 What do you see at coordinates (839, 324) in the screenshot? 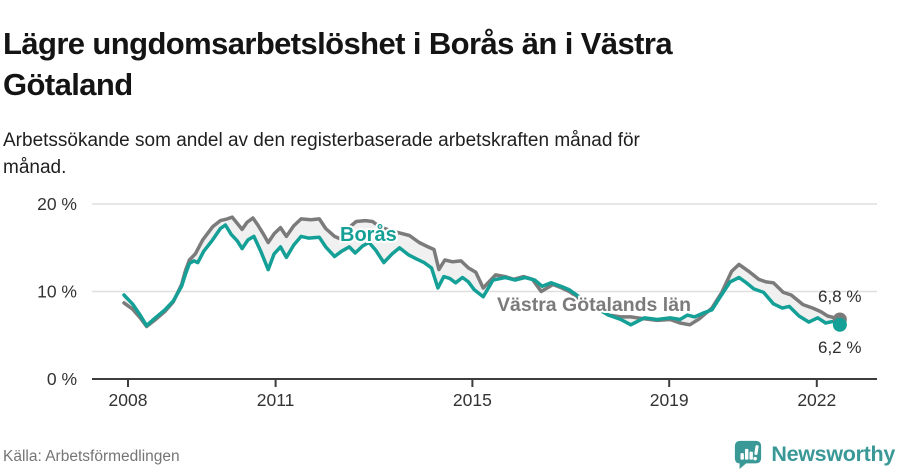
I see `boras-end-dot` at bounding box center [839, 324].